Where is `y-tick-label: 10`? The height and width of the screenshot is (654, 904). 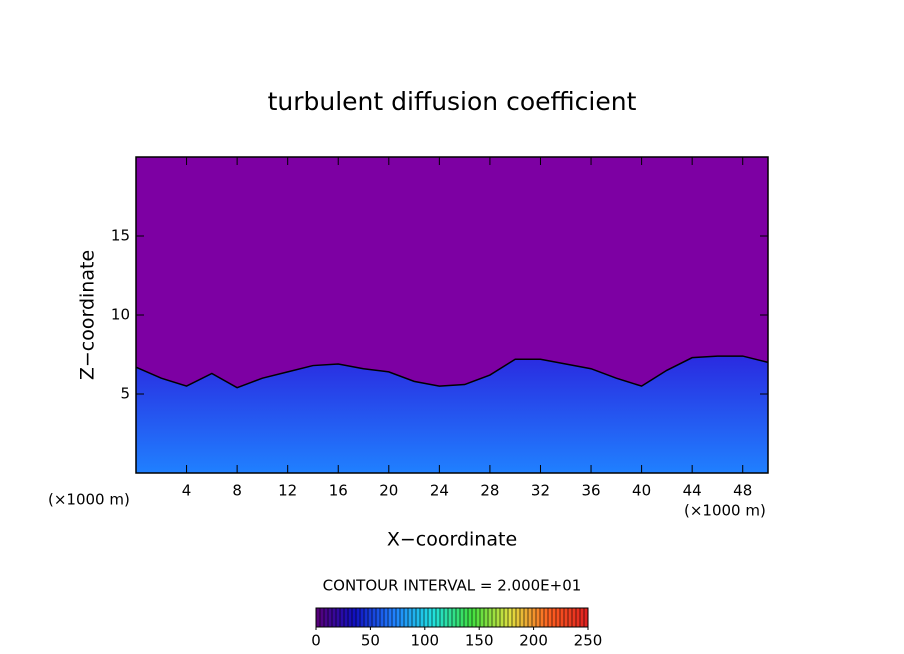 y-tick-label: 10 is located at coordinates (120, 315).